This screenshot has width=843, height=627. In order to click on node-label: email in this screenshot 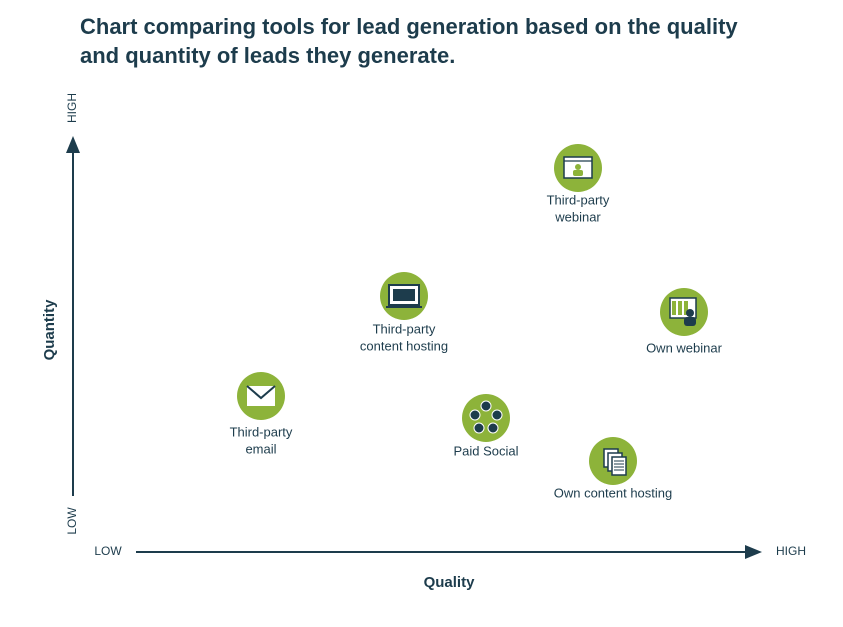, I will do `click(260, 448)`.